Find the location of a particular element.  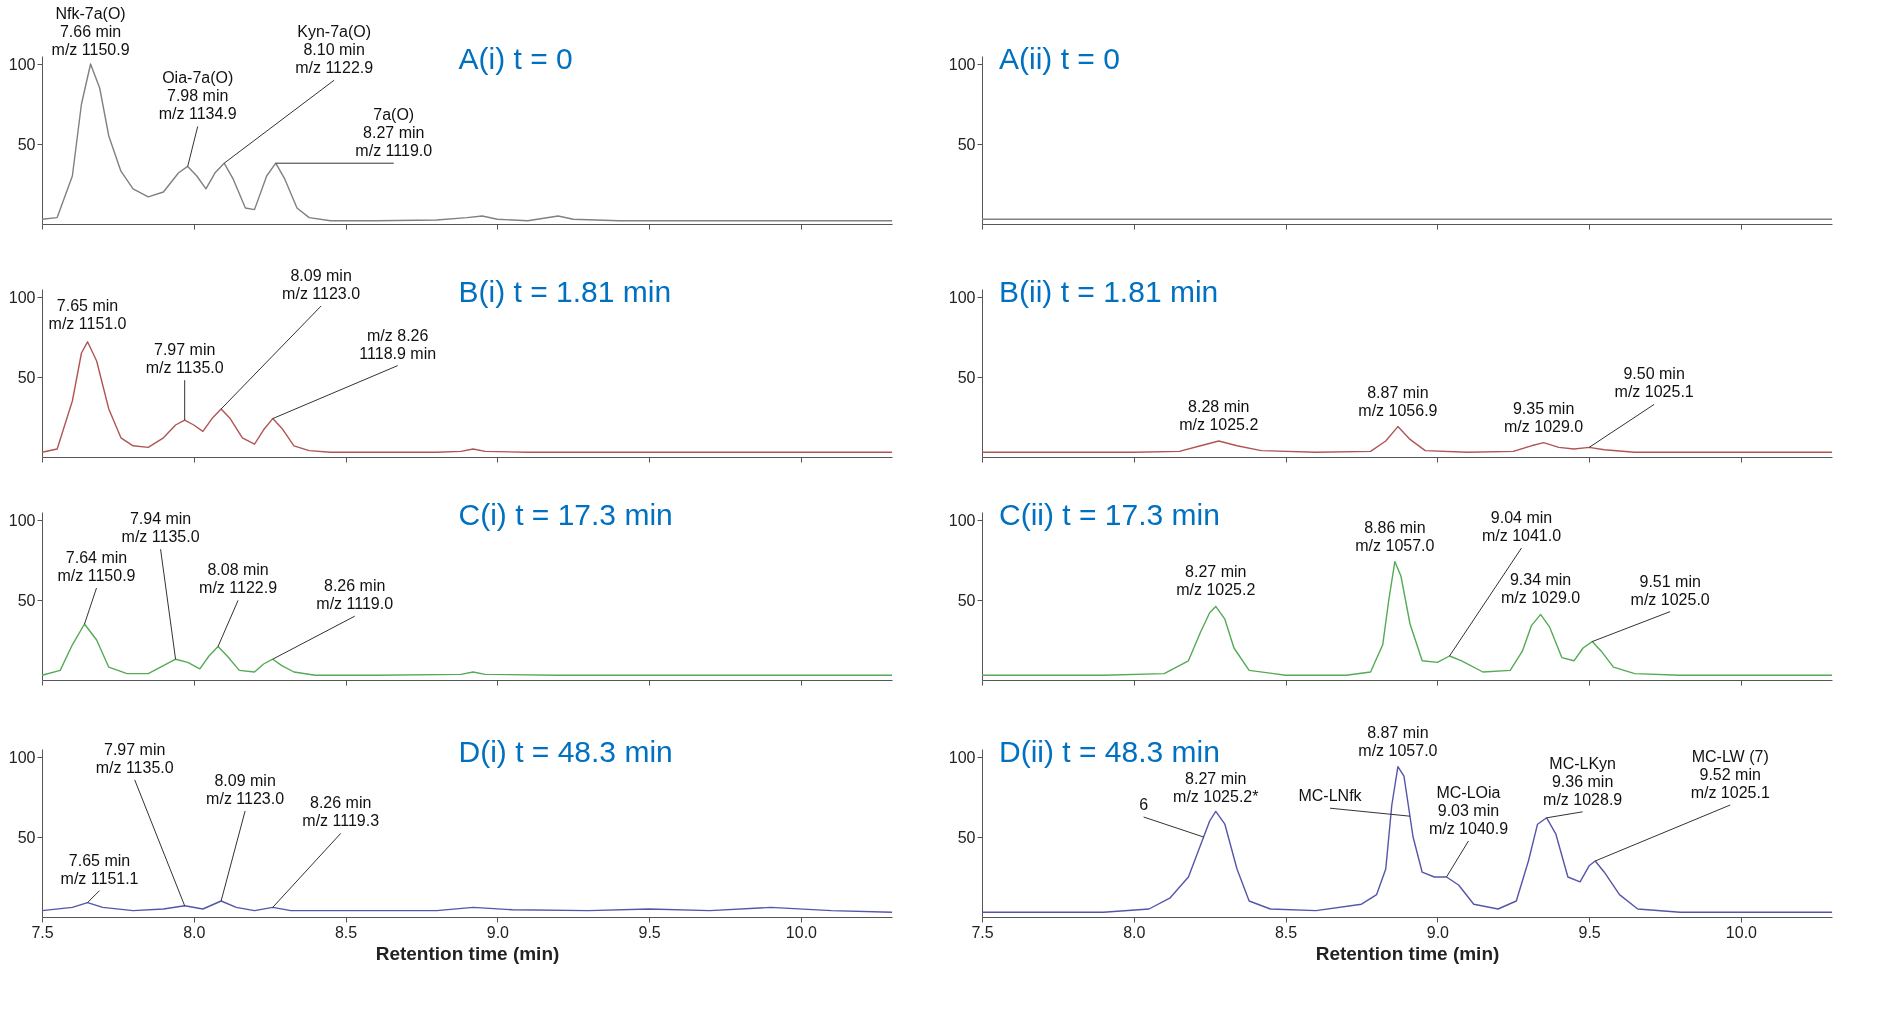

annotation: 8.86 min m/z 1057.0 is located at coordinates (1395, 536).